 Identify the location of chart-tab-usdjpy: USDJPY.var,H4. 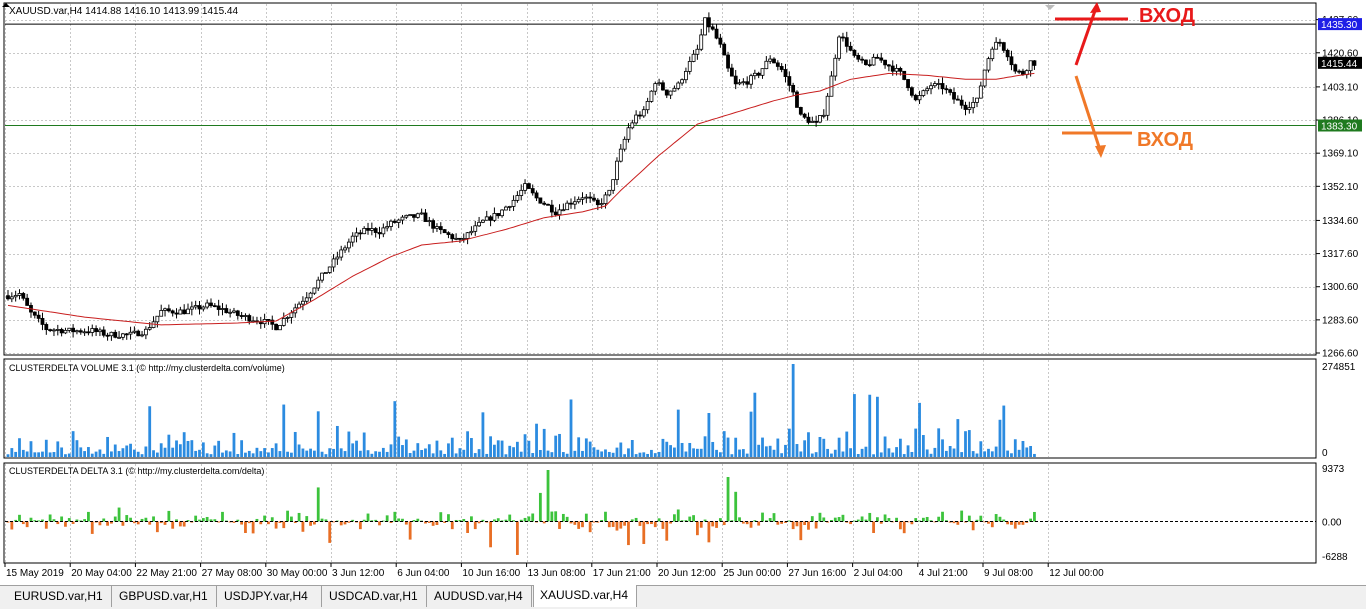
(270, 596).